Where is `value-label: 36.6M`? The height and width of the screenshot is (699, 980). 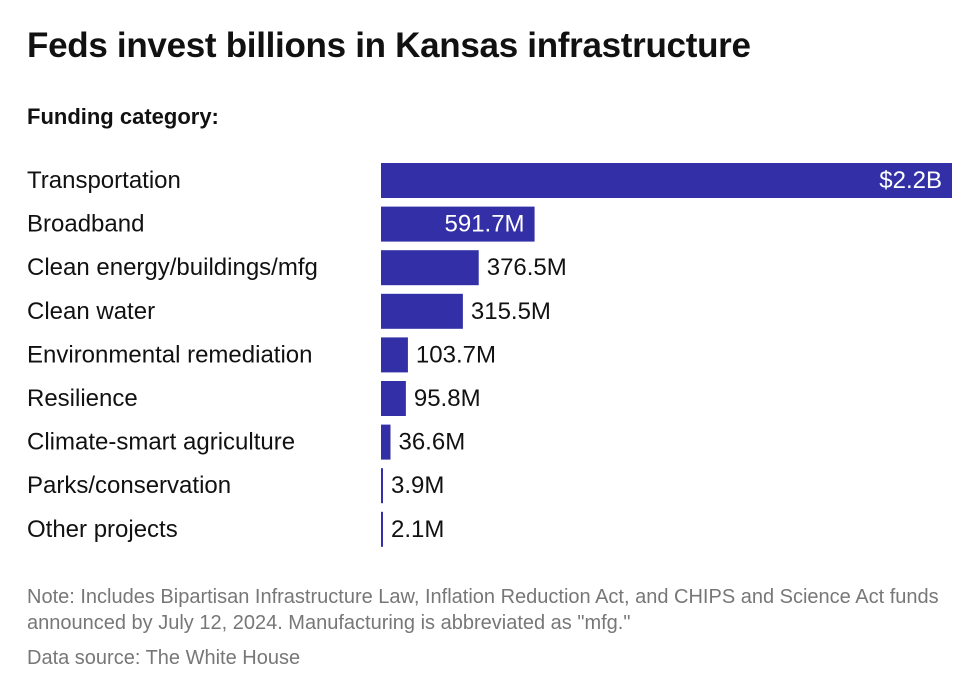 value-label: 36.6M is located at coordinates (431, 442).